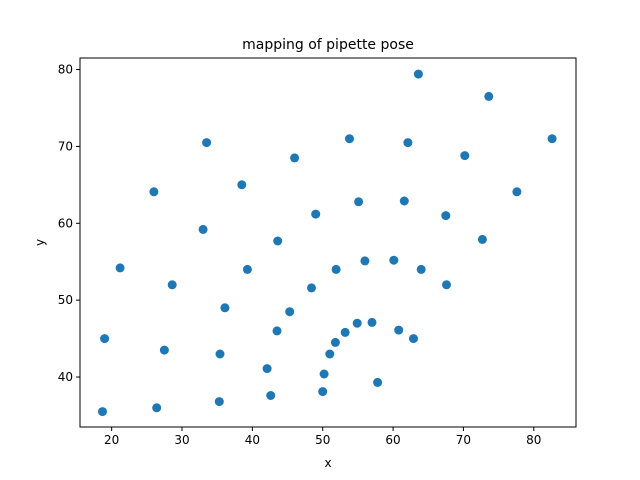 This screenshot has height=480, width=640. I want to click on y-tick-label: 50, so click(65, 300).